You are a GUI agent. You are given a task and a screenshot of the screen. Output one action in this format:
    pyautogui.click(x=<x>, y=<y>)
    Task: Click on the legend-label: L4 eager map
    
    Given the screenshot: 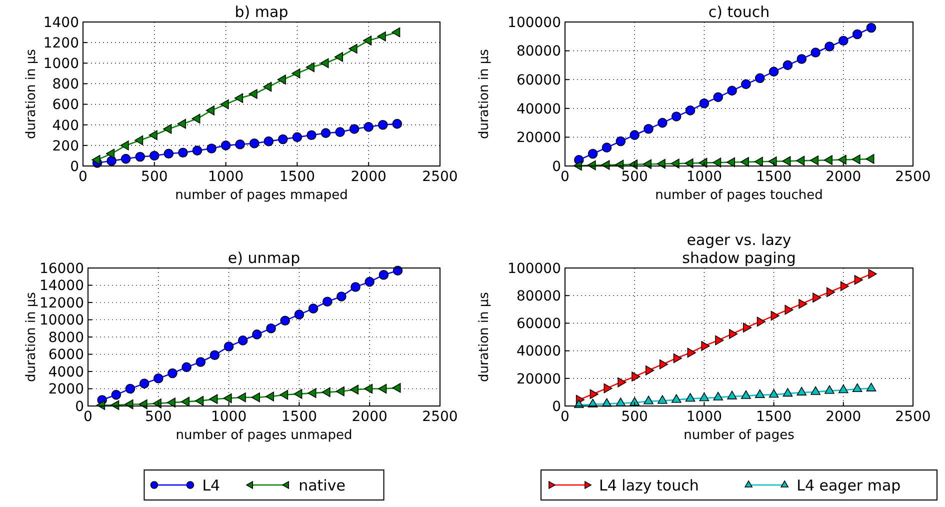 What is the action you would take?
    pyautogui.click(x=848, y=485)
    